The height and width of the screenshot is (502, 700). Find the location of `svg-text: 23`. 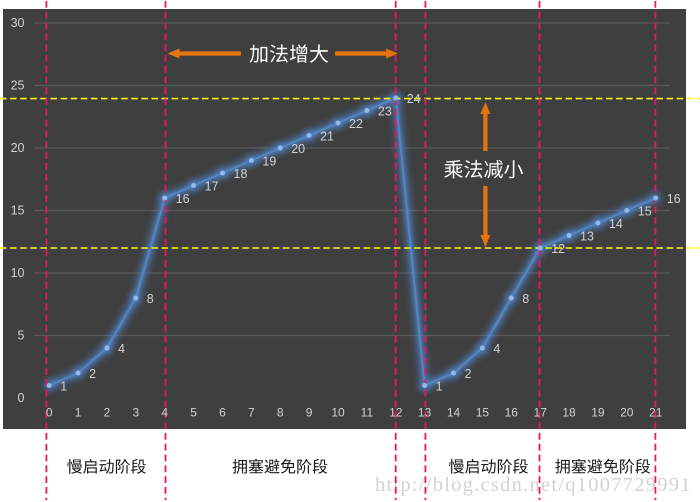

svg-text: 23 is located at coordinates (385, 112).